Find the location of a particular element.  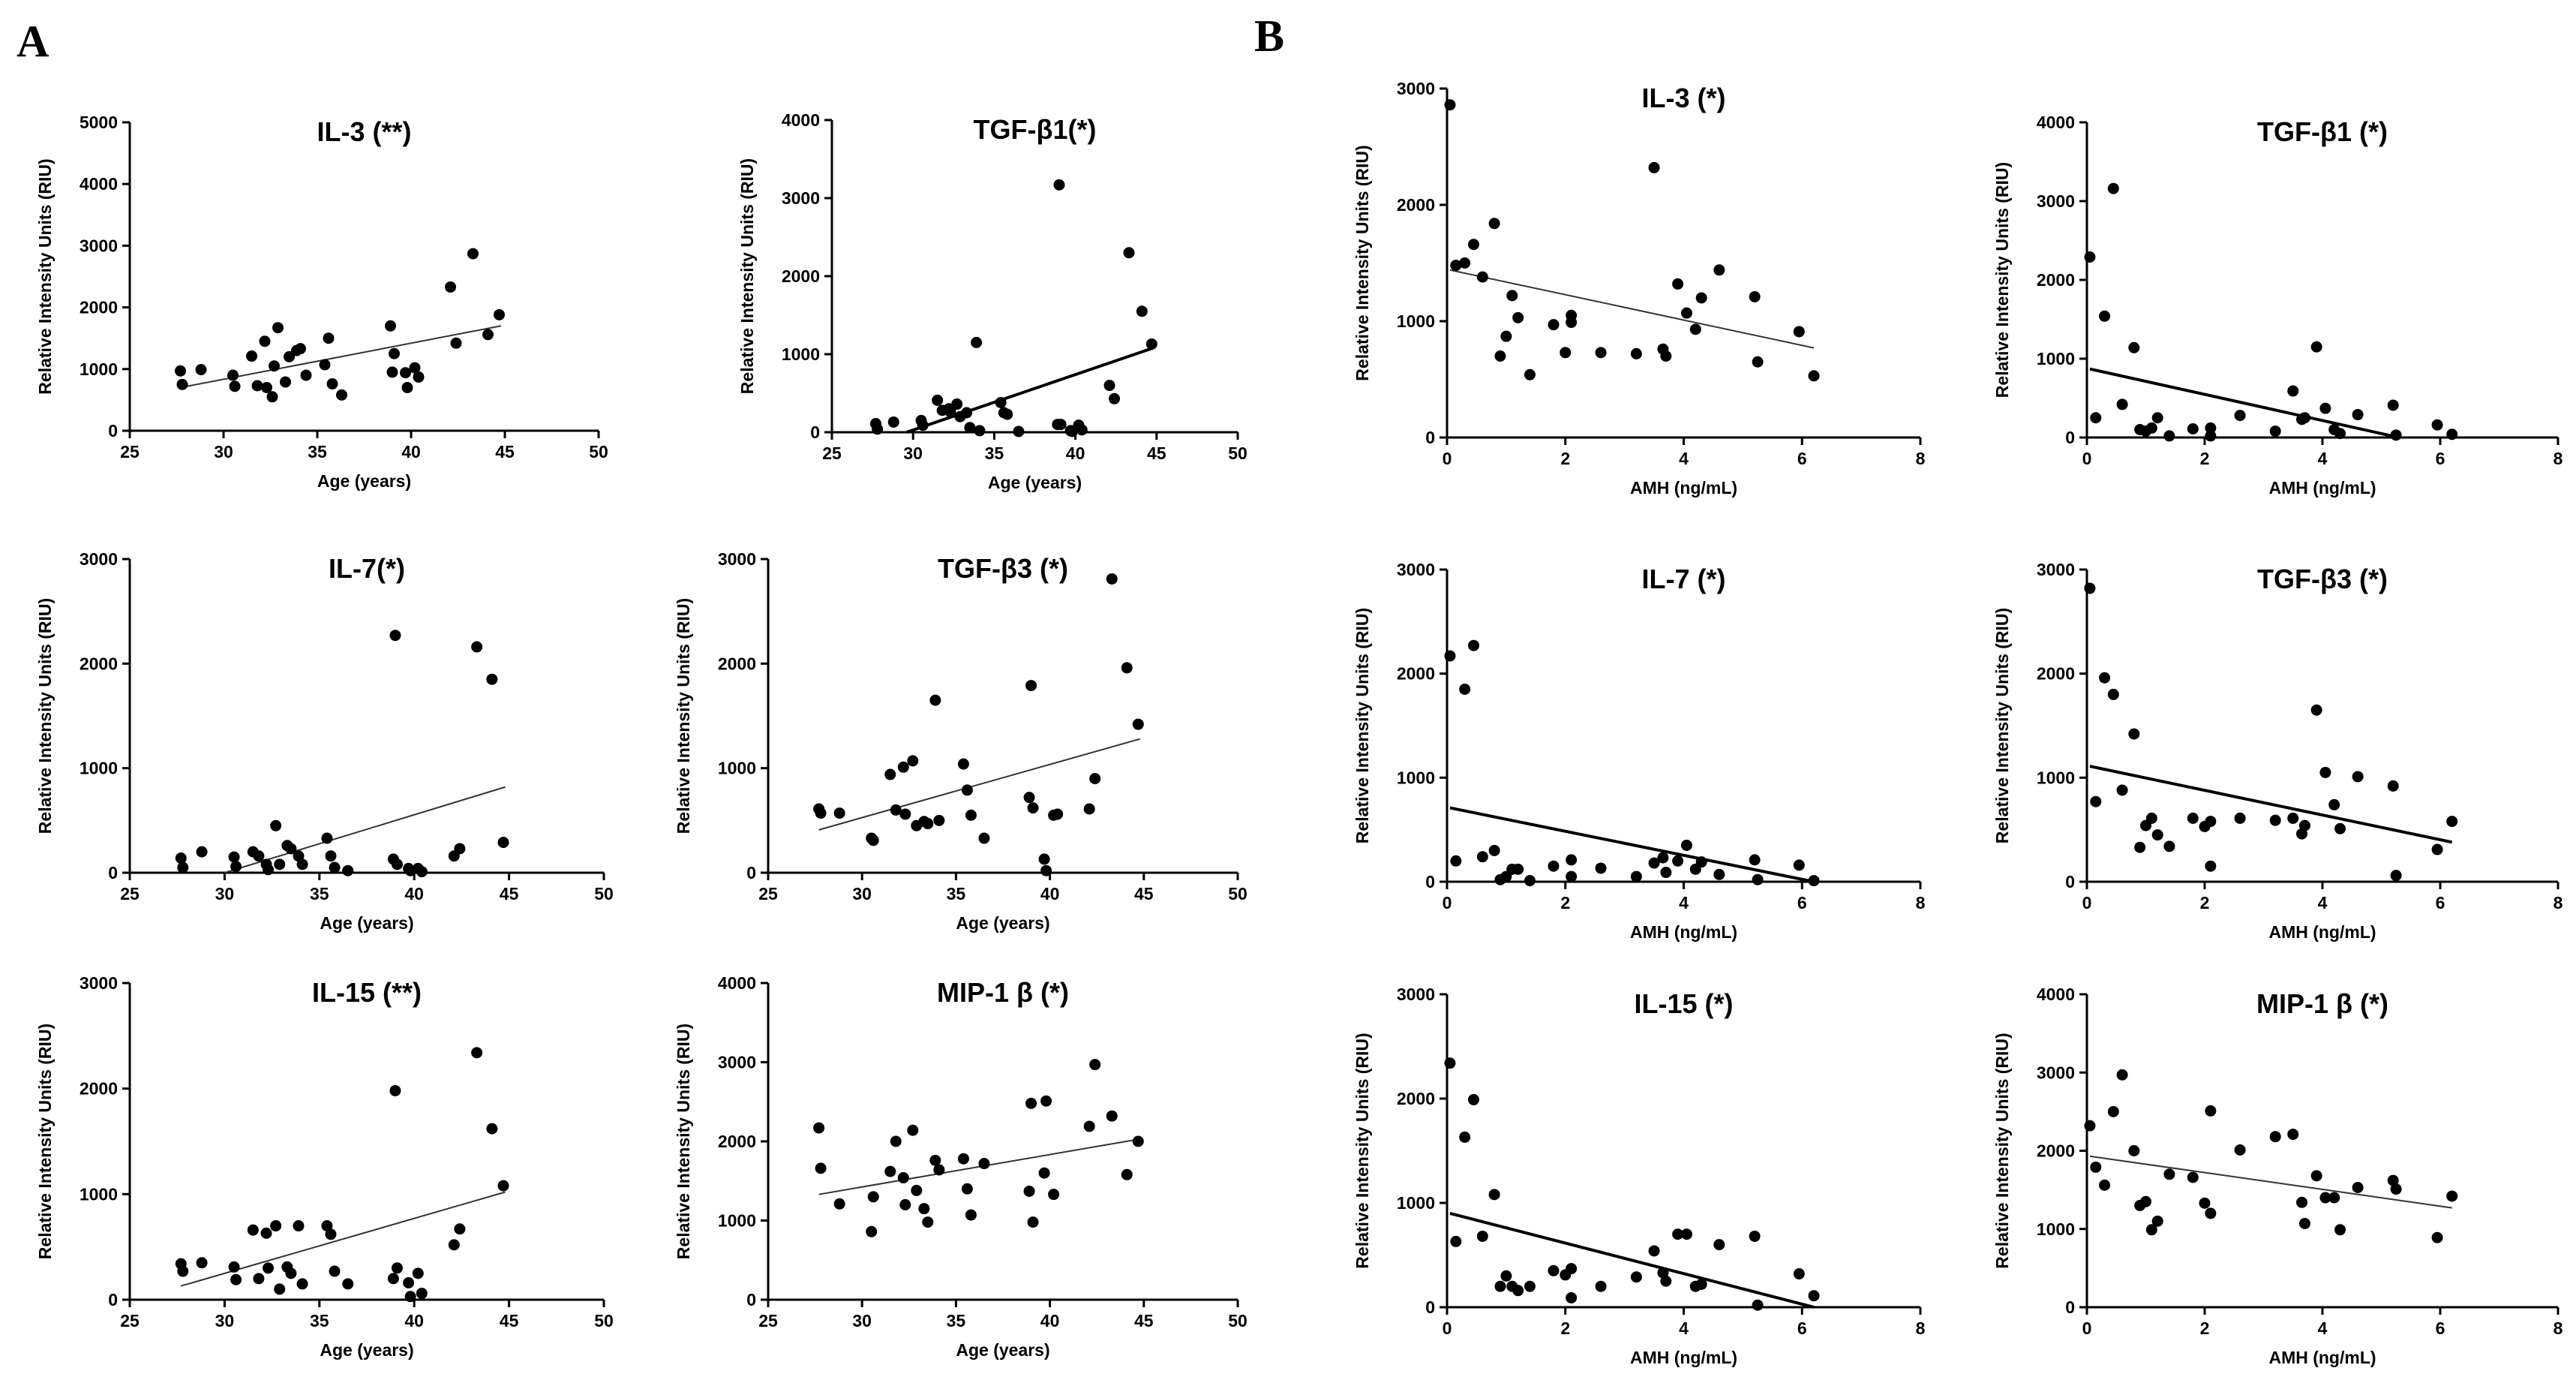

x-tick-label: 2 is located at coordinates (1565, 1328).